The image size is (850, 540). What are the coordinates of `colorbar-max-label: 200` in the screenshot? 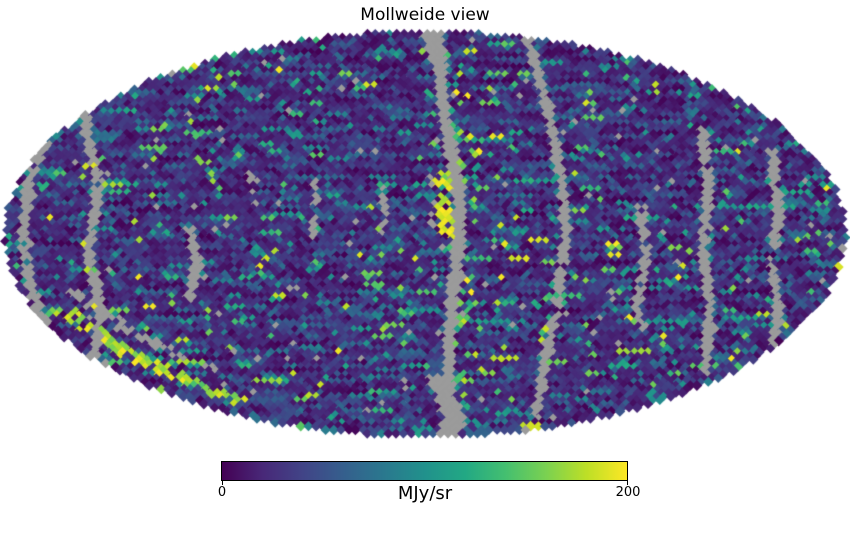 It's located at (628, 492).